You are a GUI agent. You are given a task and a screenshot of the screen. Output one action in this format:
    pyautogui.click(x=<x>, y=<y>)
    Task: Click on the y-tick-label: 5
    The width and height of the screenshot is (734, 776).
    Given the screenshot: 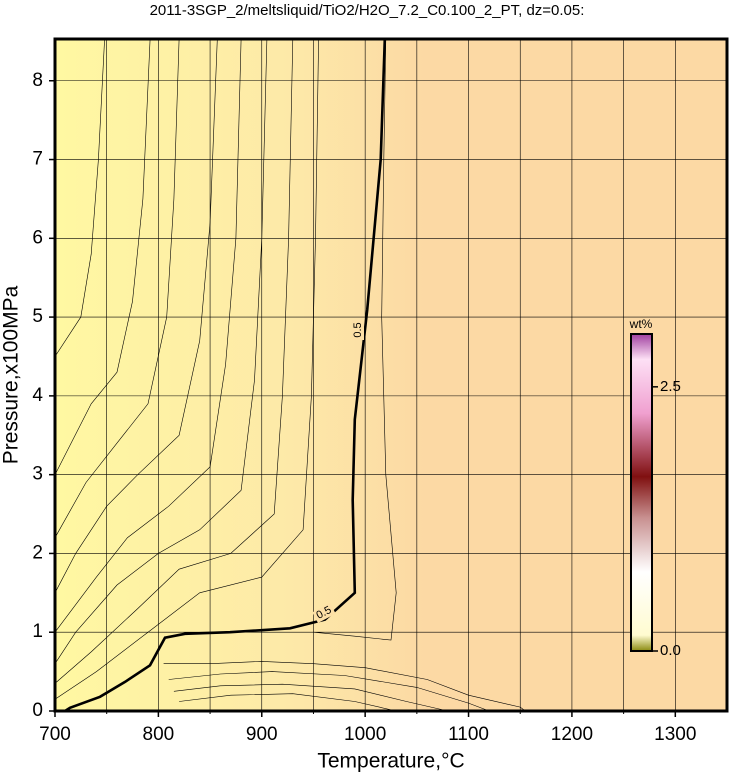 What is the action you would take?
    pyautogui.click(x=37, y=316)
    